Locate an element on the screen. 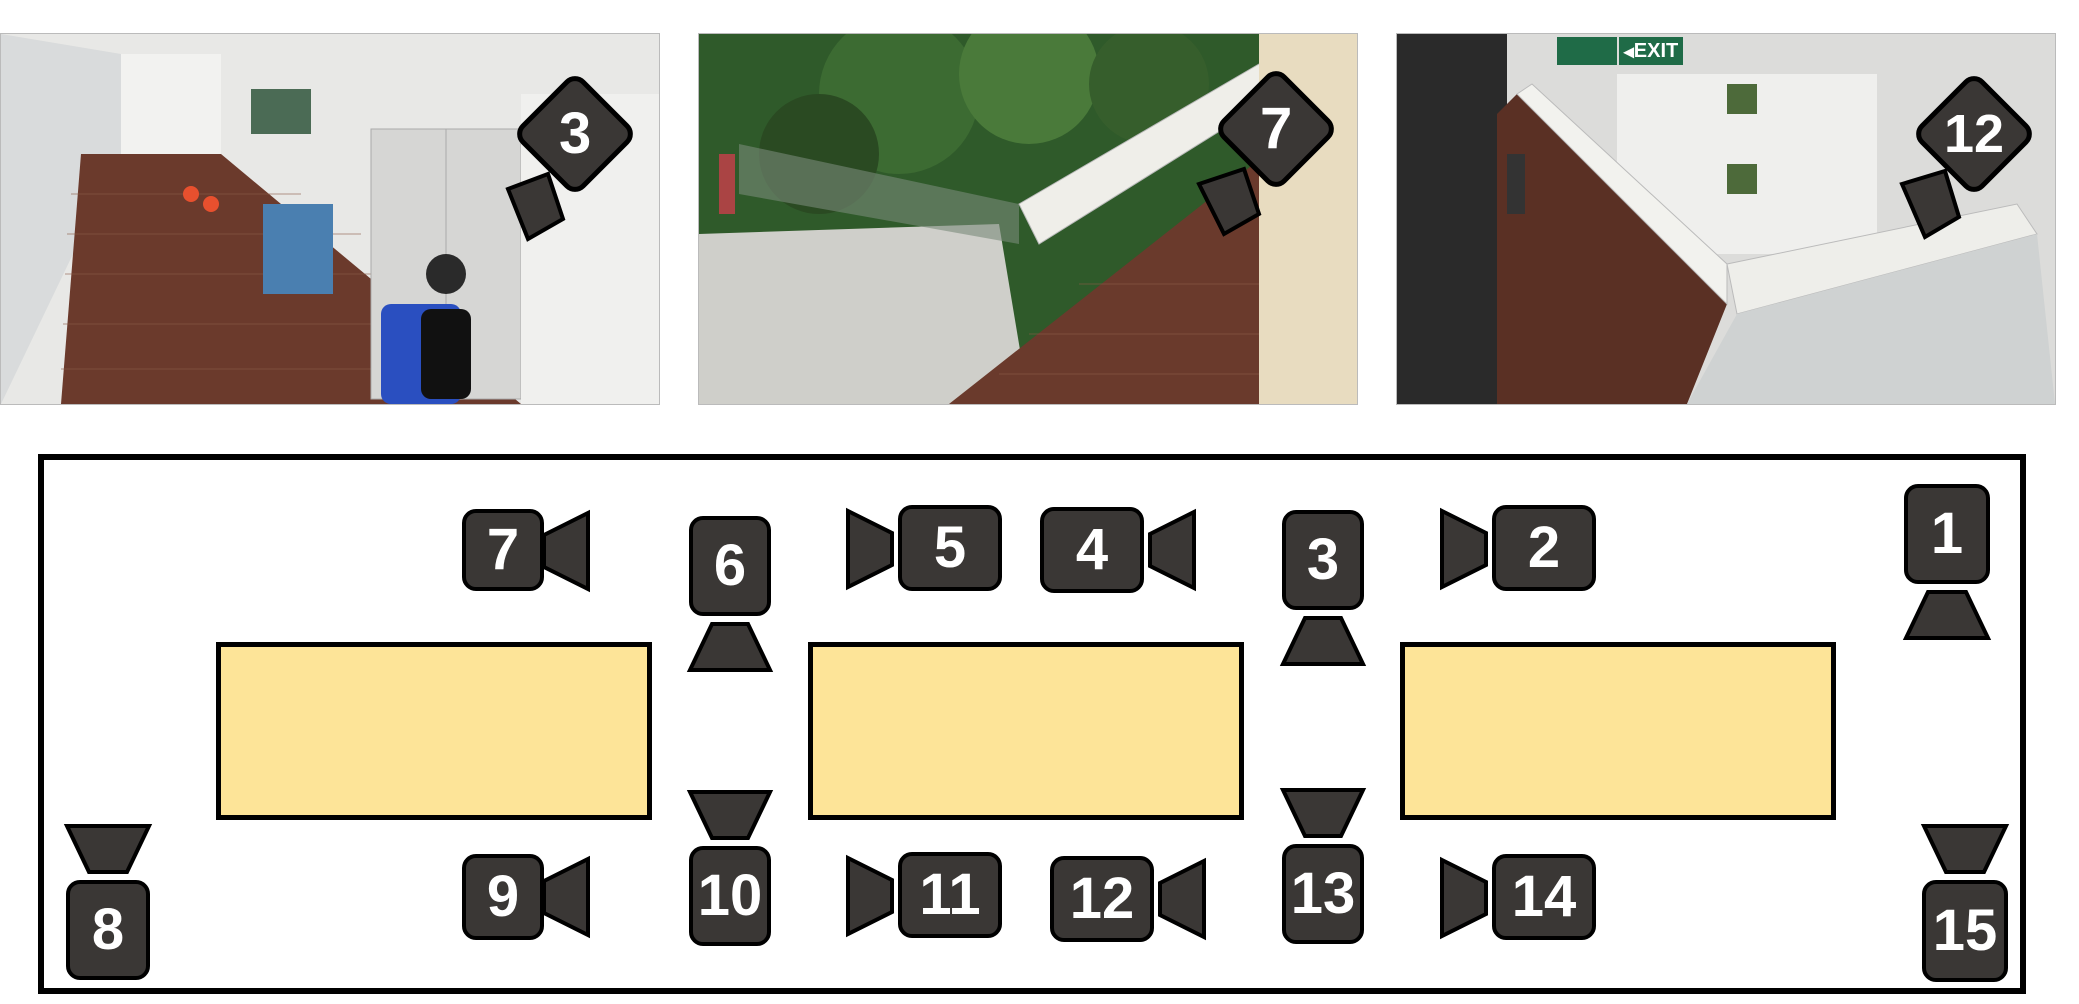 The image size is (2079, 1004). camera-15-number: 15 is located at coordinates (1965, 930).